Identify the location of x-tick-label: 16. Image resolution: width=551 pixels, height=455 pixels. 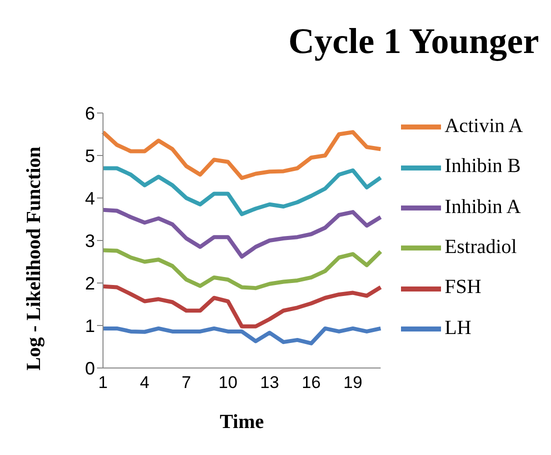
(311, 382).